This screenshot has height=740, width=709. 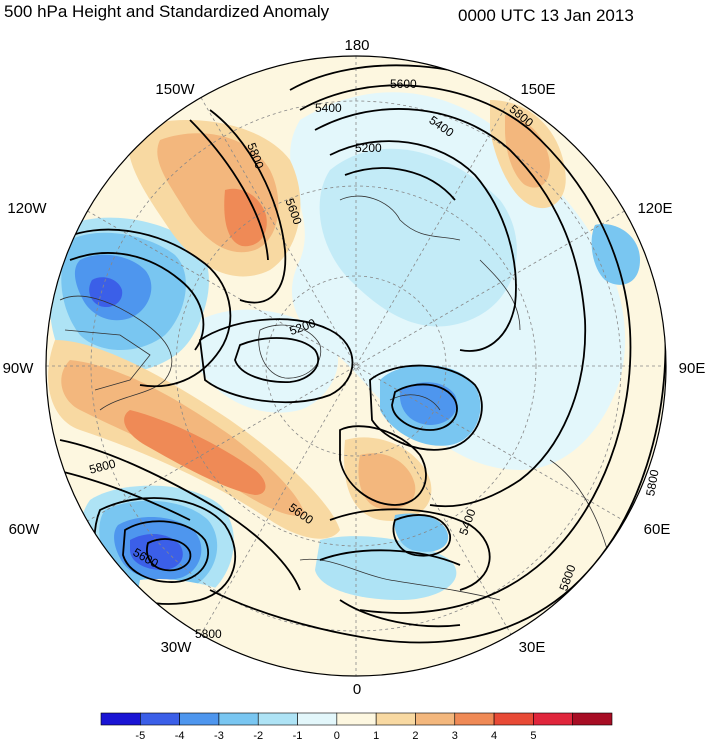 What do you see at coordinates (415, 735) in the screenshot?
I see `colorbar-tick-label: 2` at bounding box center [415, 735].